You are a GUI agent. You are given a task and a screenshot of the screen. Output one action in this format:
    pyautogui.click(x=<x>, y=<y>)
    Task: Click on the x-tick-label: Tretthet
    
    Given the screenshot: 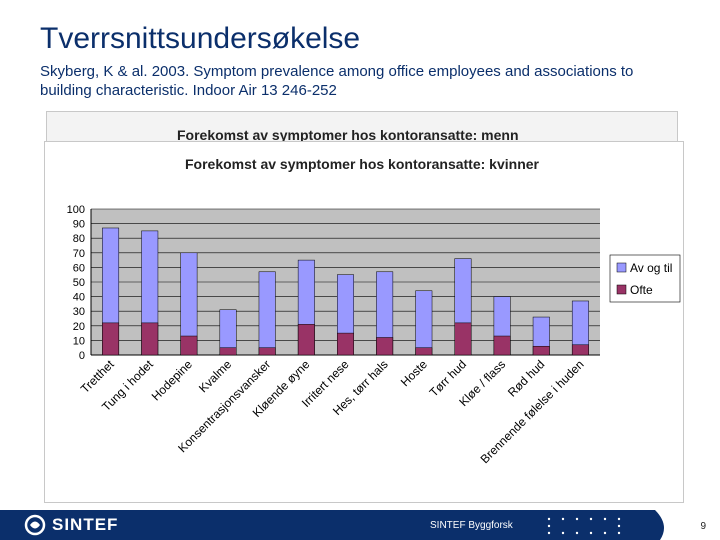 What is the action you would take?
    pyautogui.click(x=97, y=376)
    